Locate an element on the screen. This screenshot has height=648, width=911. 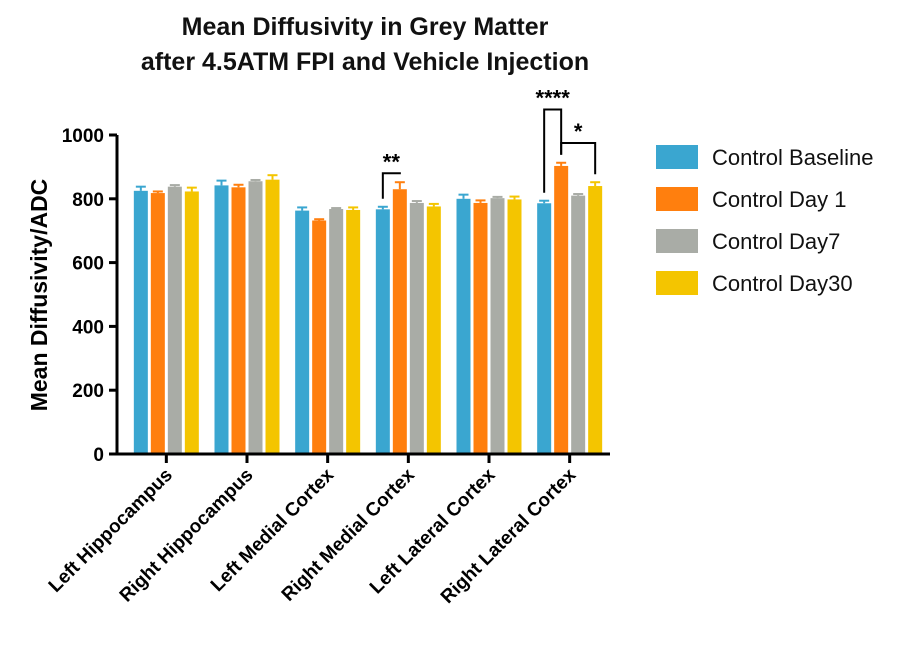
legend-item-1: Control Day 1 is located at coordinates (751, 199).